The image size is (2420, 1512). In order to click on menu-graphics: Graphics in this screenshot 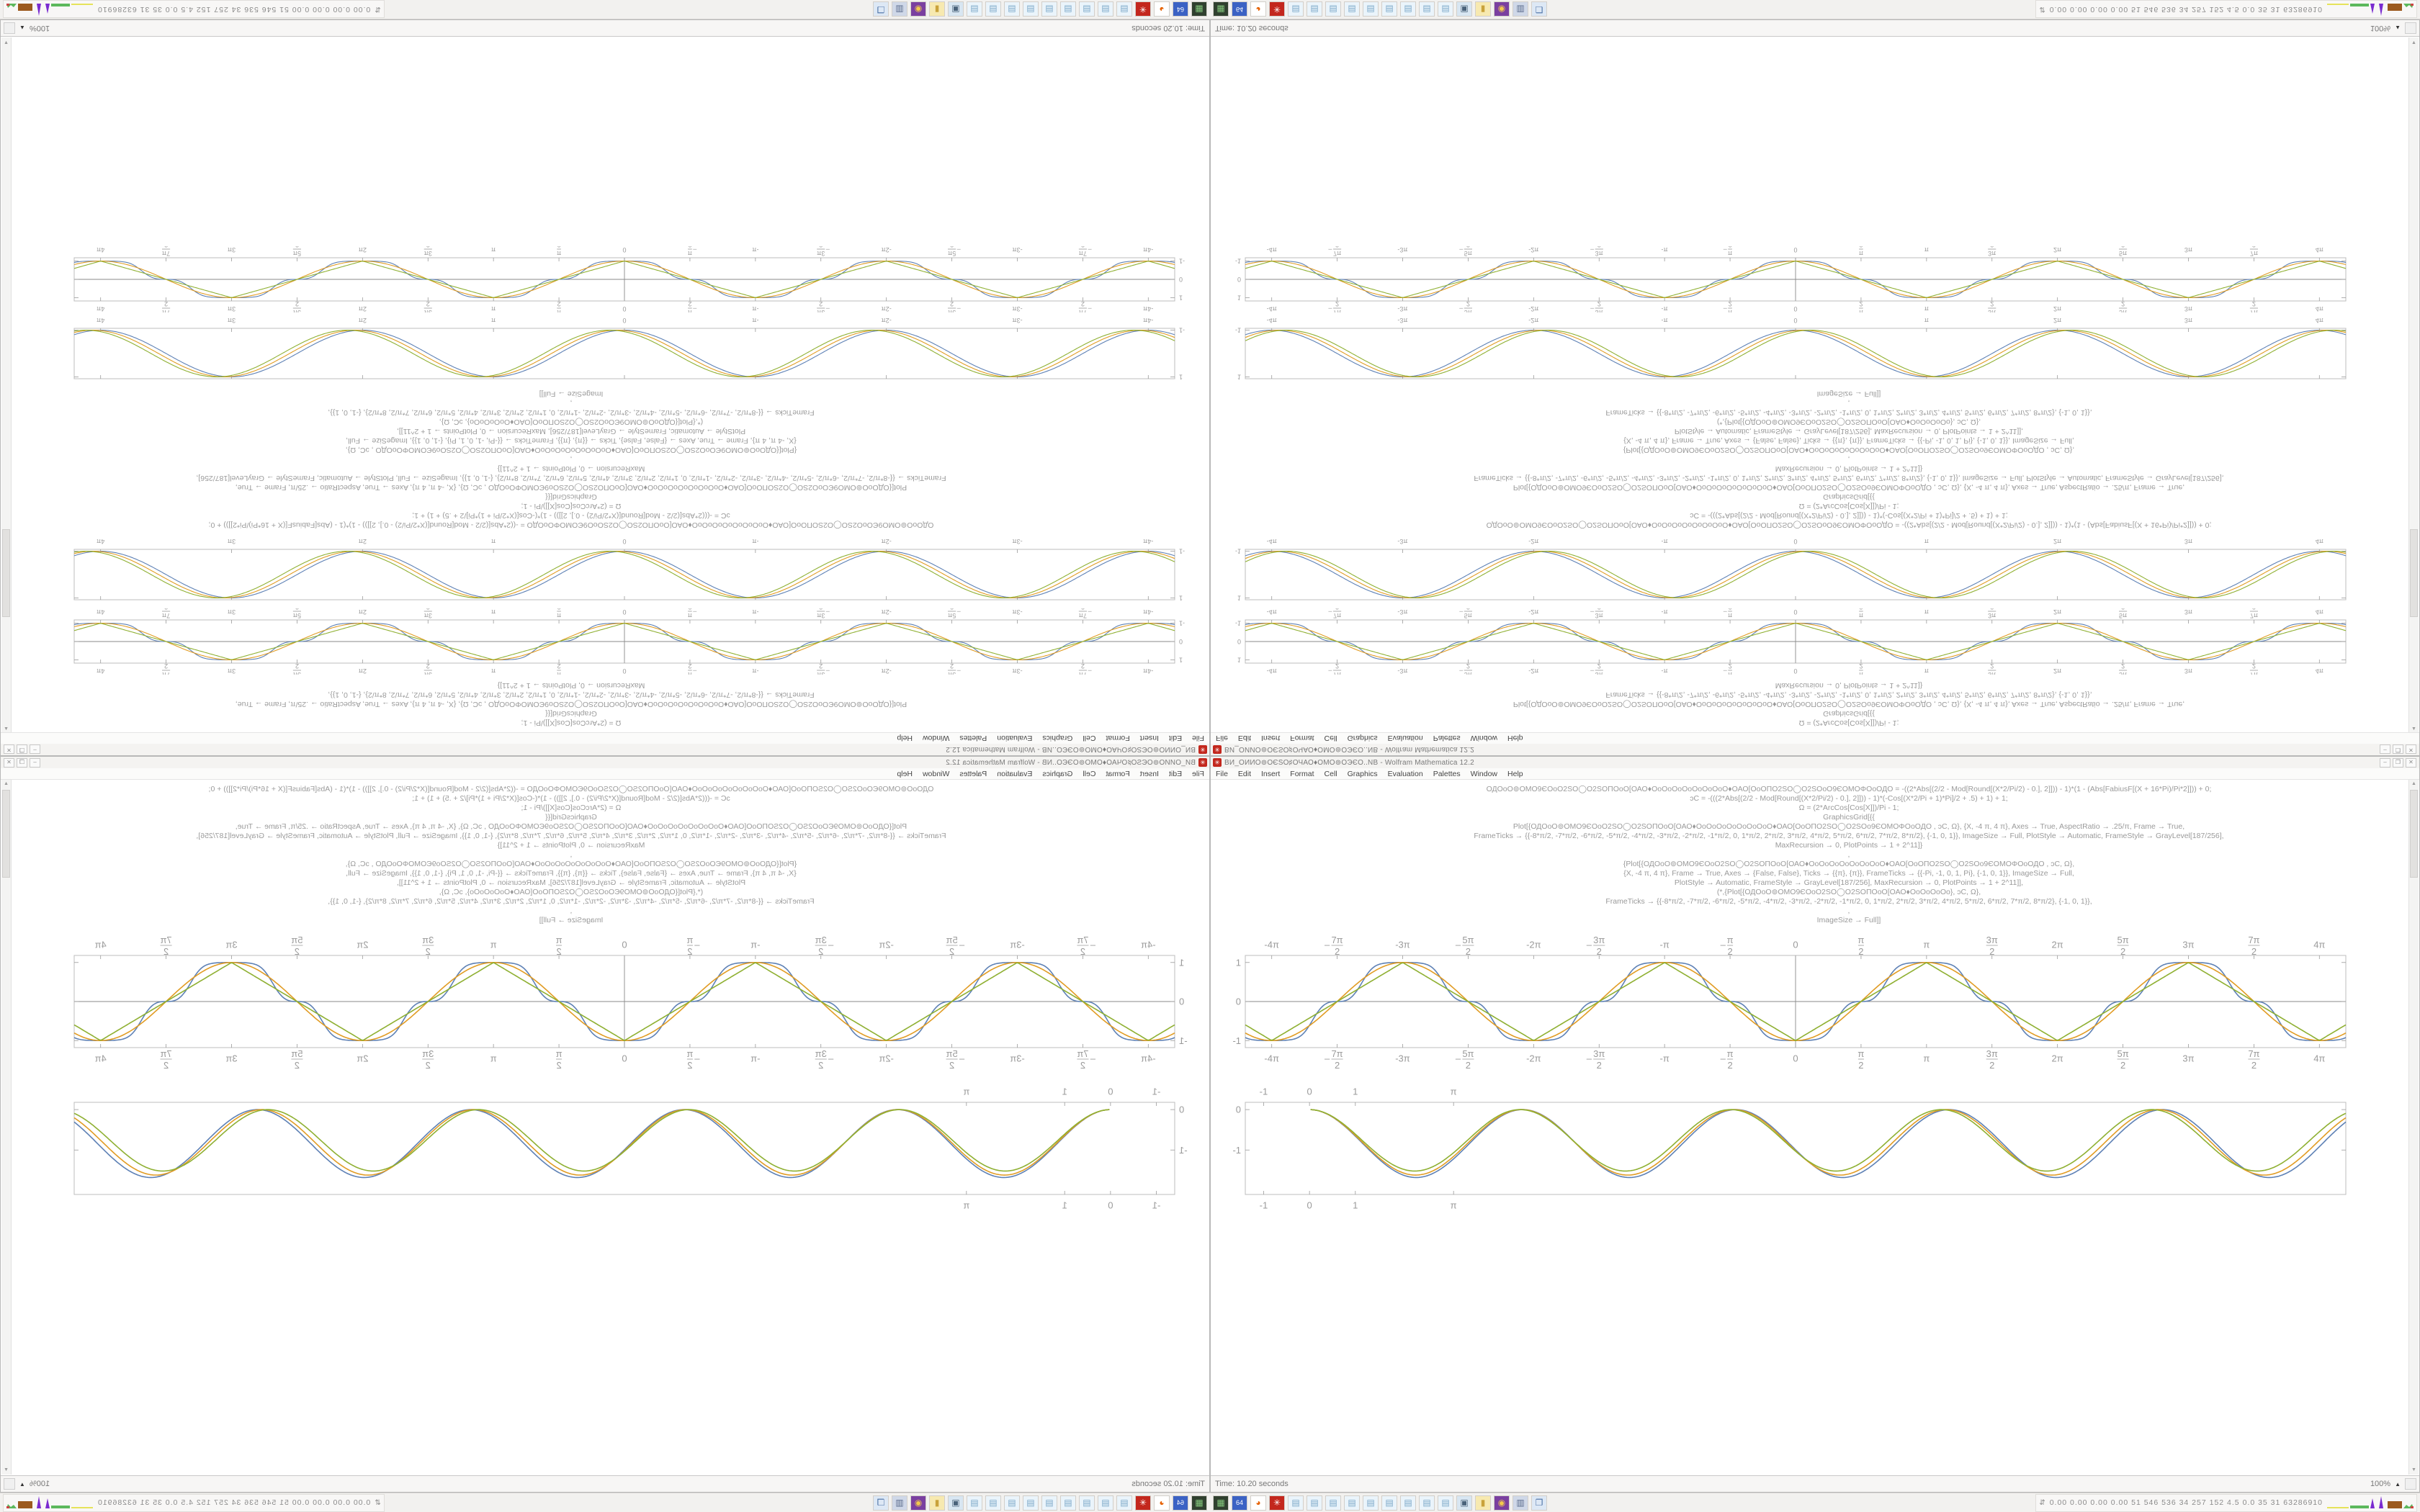, I will do `click(1057, 738)`.